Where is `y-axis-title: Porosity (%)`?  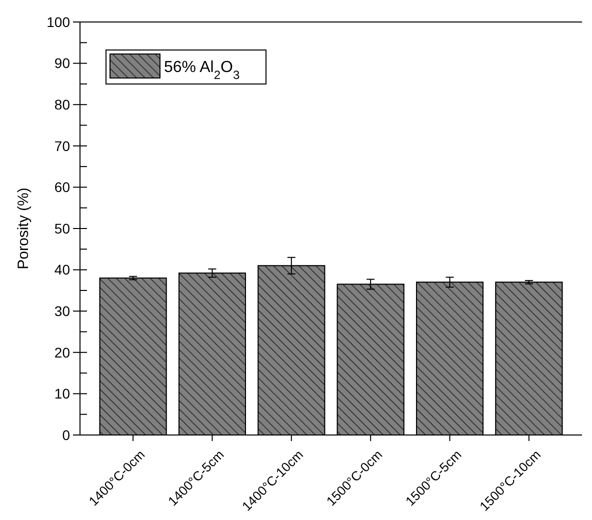
y-axis-title: Porosity (%) is located at coordinates (23, 229).